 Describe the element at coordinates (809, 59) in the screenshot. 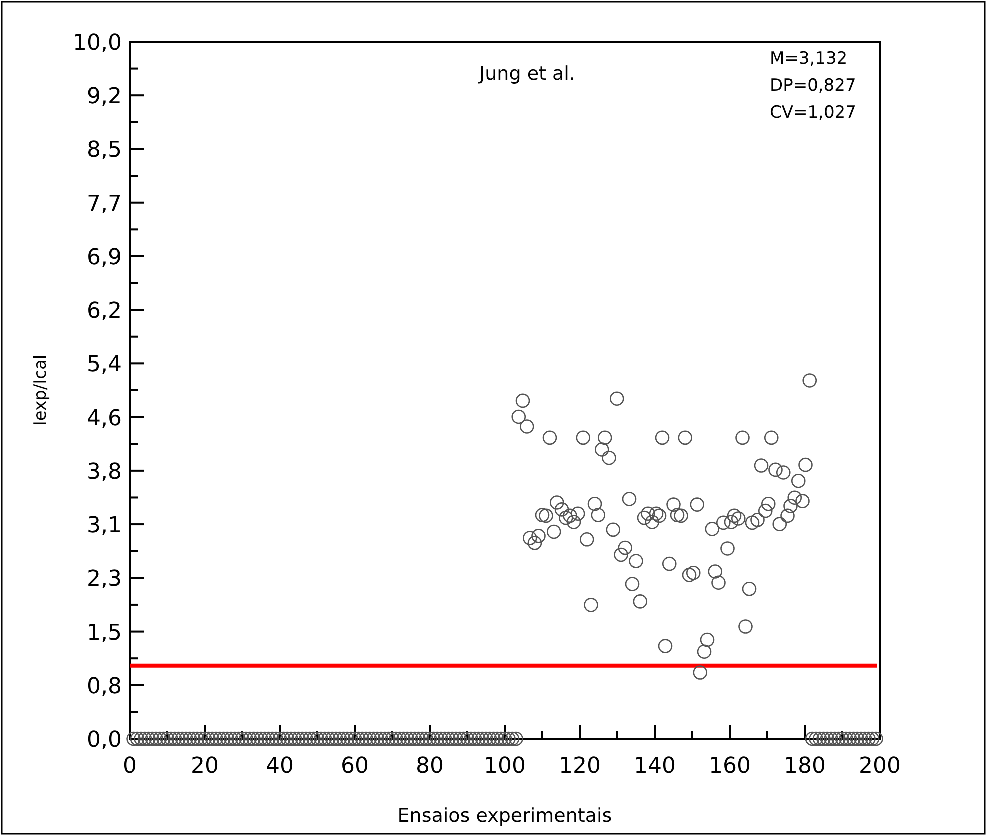

I see `annotation: M=3,132` at that location.